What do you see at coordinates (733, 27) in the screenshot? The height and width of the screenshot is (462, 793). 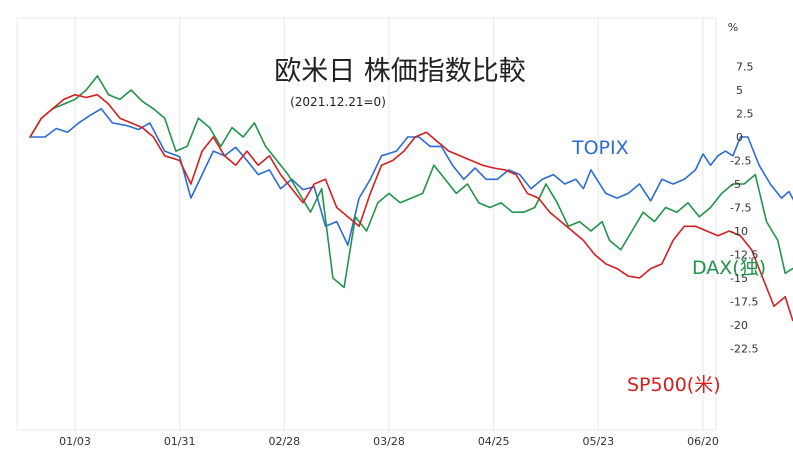 I see `y-axis-unit: %` at bounding box center [733, 27].